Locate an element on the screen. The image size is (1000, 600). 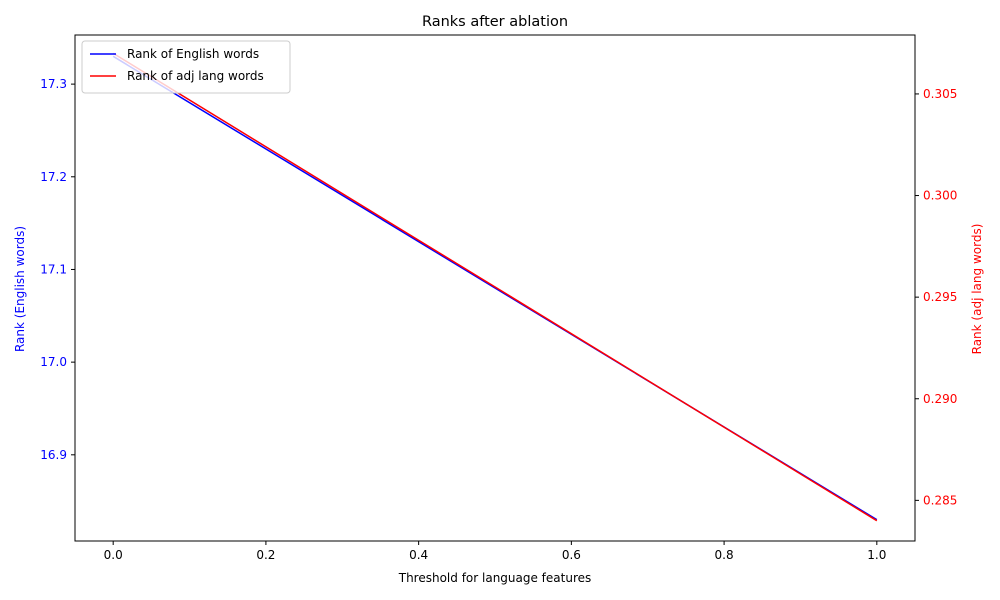
x-tick-label: 0.0 is located at coordinates (113, 555).